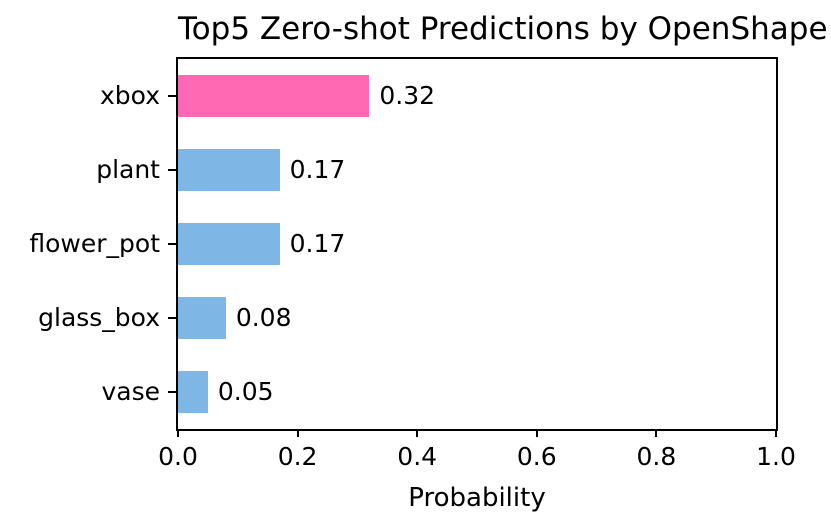  Describe the element at coordinates (202, 318) in the screenshot. I see `bar-glass_box` at that location.